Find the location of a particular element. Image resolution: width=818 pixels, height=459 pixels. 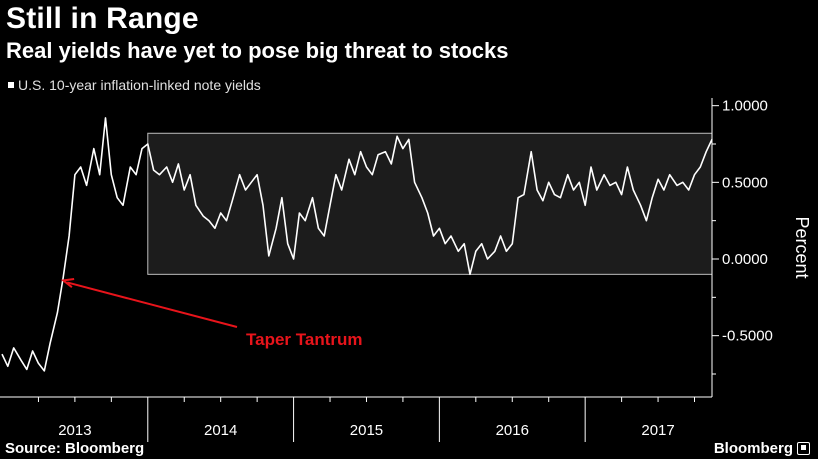

annotation-arrow is located at coordinates (152, 304).